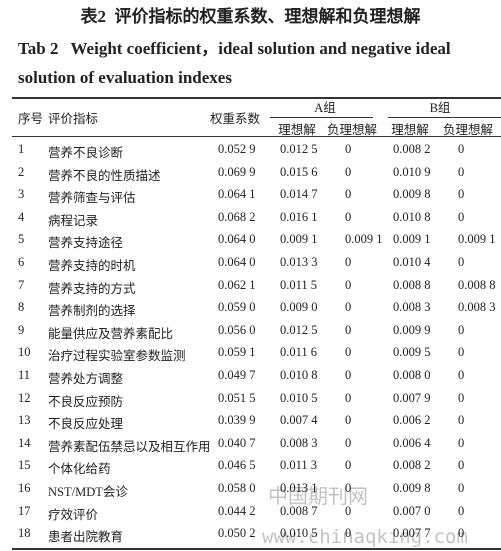 The width and height of the screenshot is (501, 551). I want to click on table-cell: 0.040 7, so click(237, 442).